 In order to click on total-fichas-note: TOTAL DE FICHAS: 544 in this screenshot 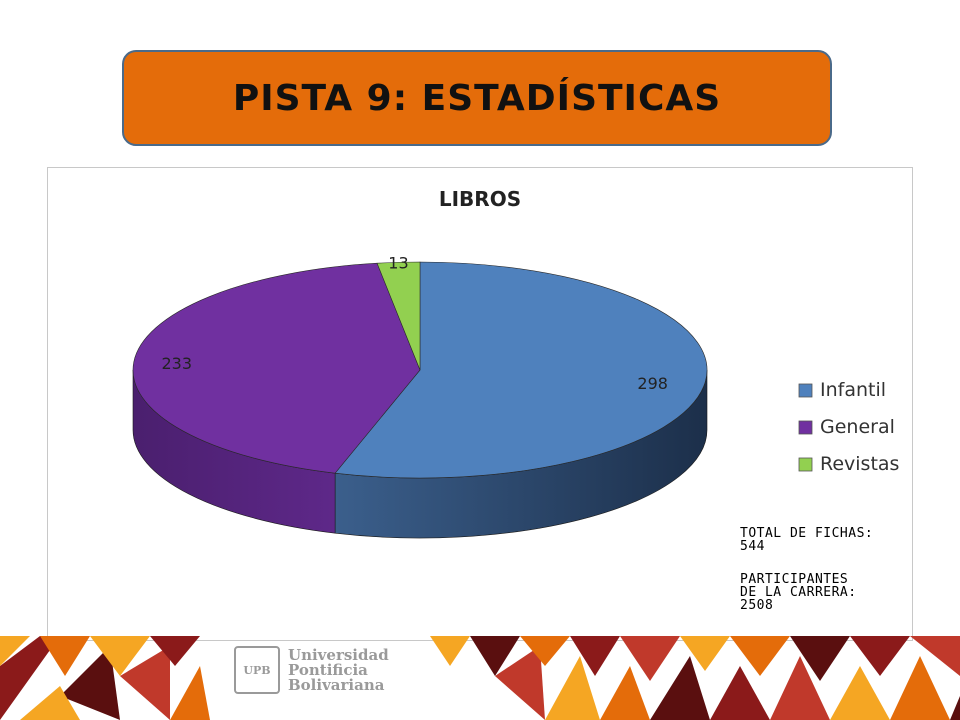, I will do `click(806, 540)`.